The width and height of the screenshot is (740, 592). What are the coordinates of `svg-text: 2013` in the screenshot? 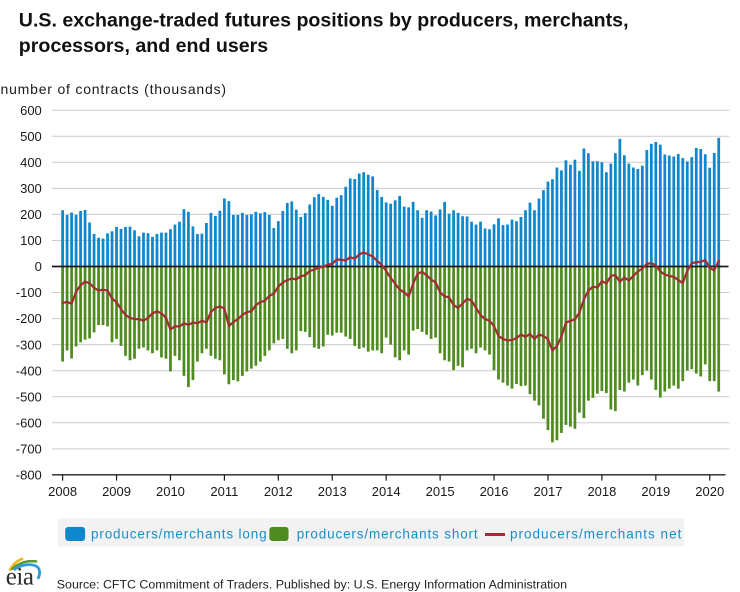 It's located at (332, 491).